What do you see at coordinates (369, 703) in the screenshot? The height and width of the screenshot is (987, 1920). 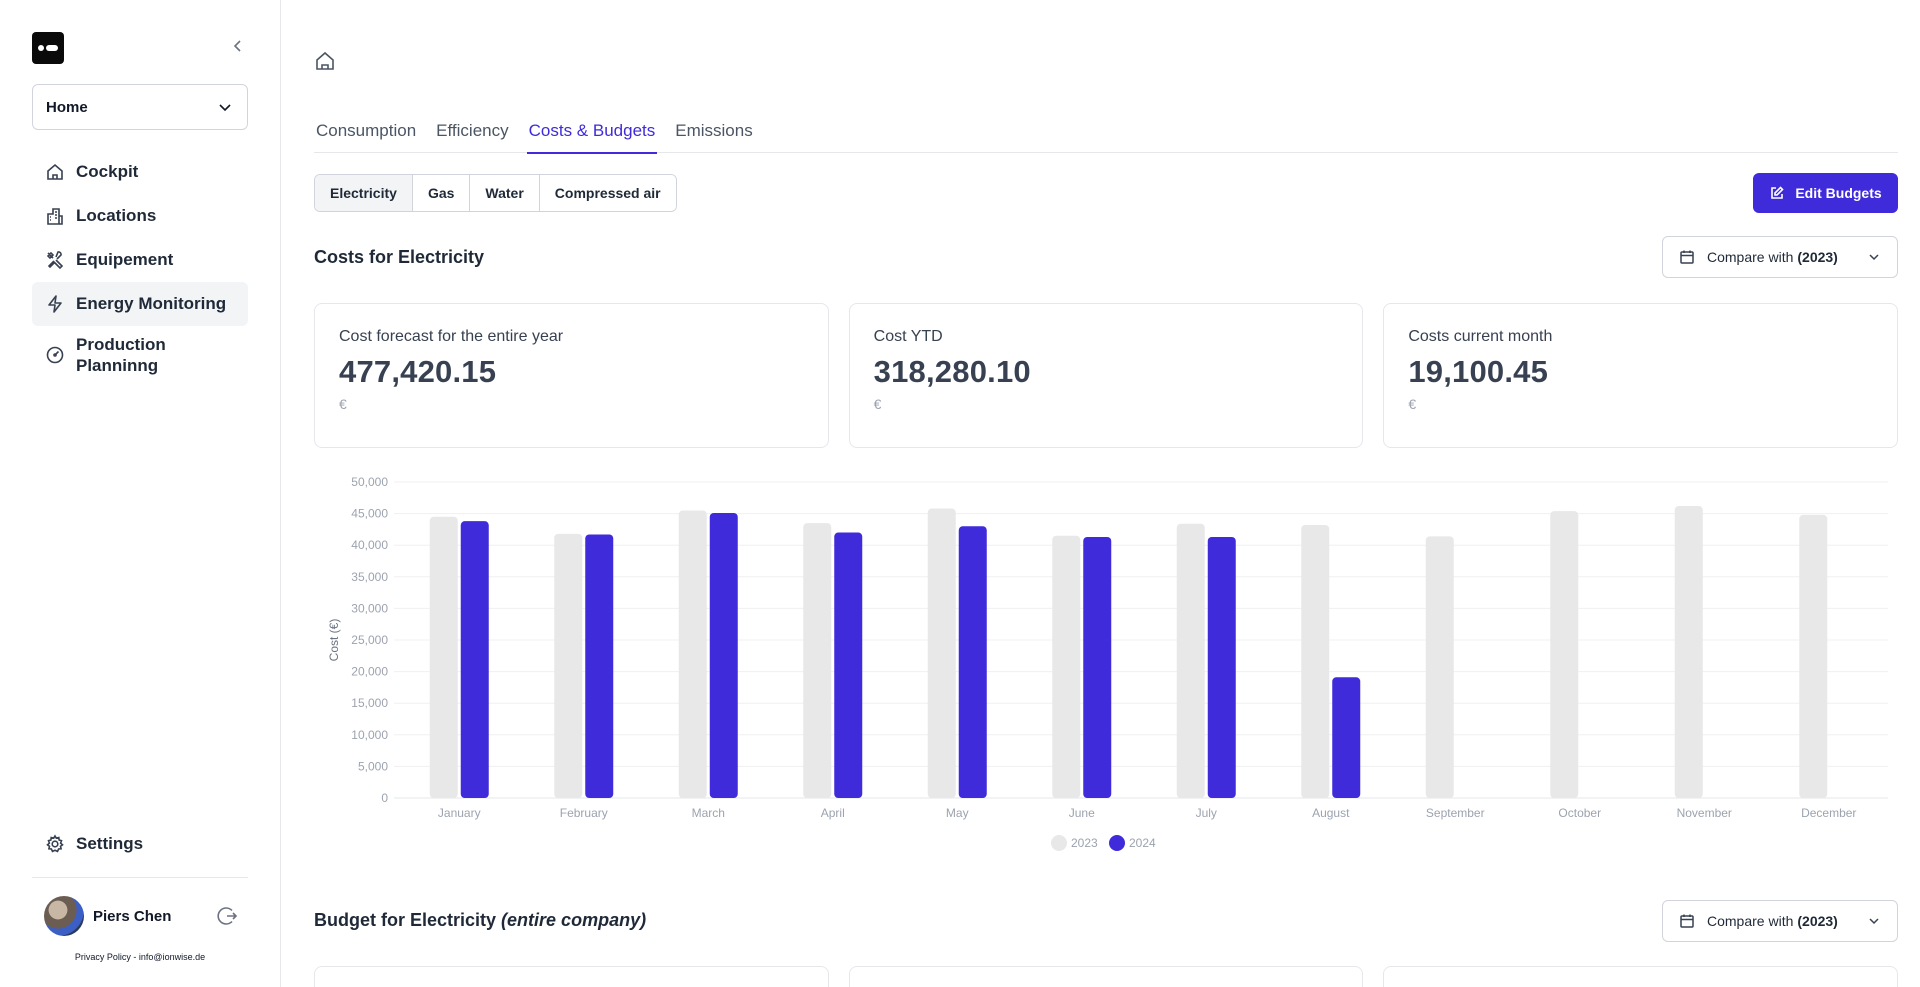 I see `y-tick-label: 15,000` at bounding box center [369, 703].